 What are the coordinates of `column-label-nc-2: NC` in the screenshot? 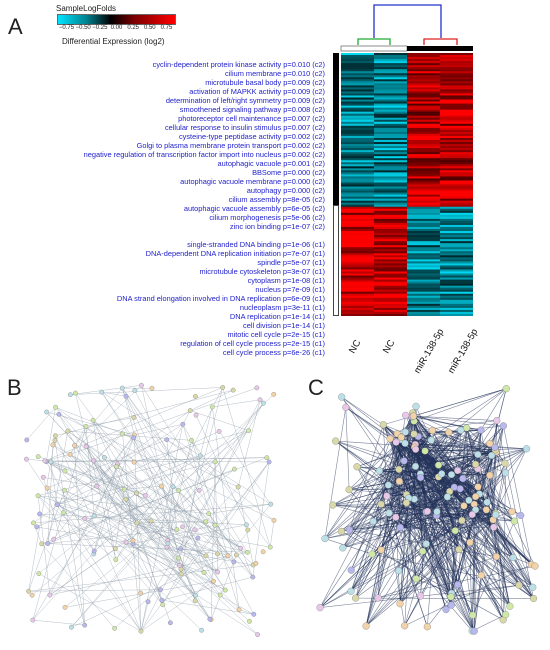 It's located at (389, 347).